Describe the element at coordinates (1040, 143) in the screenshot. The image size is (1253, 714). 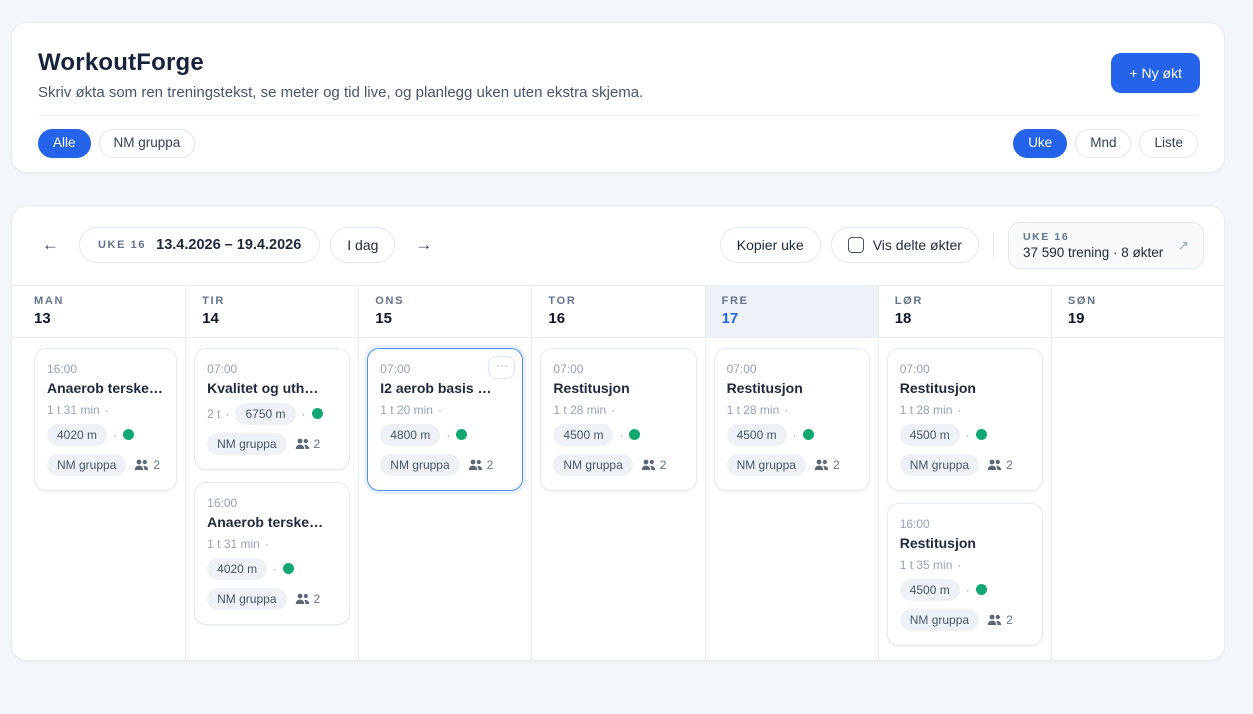
I see `view-tab-uke: Uke` at that location.